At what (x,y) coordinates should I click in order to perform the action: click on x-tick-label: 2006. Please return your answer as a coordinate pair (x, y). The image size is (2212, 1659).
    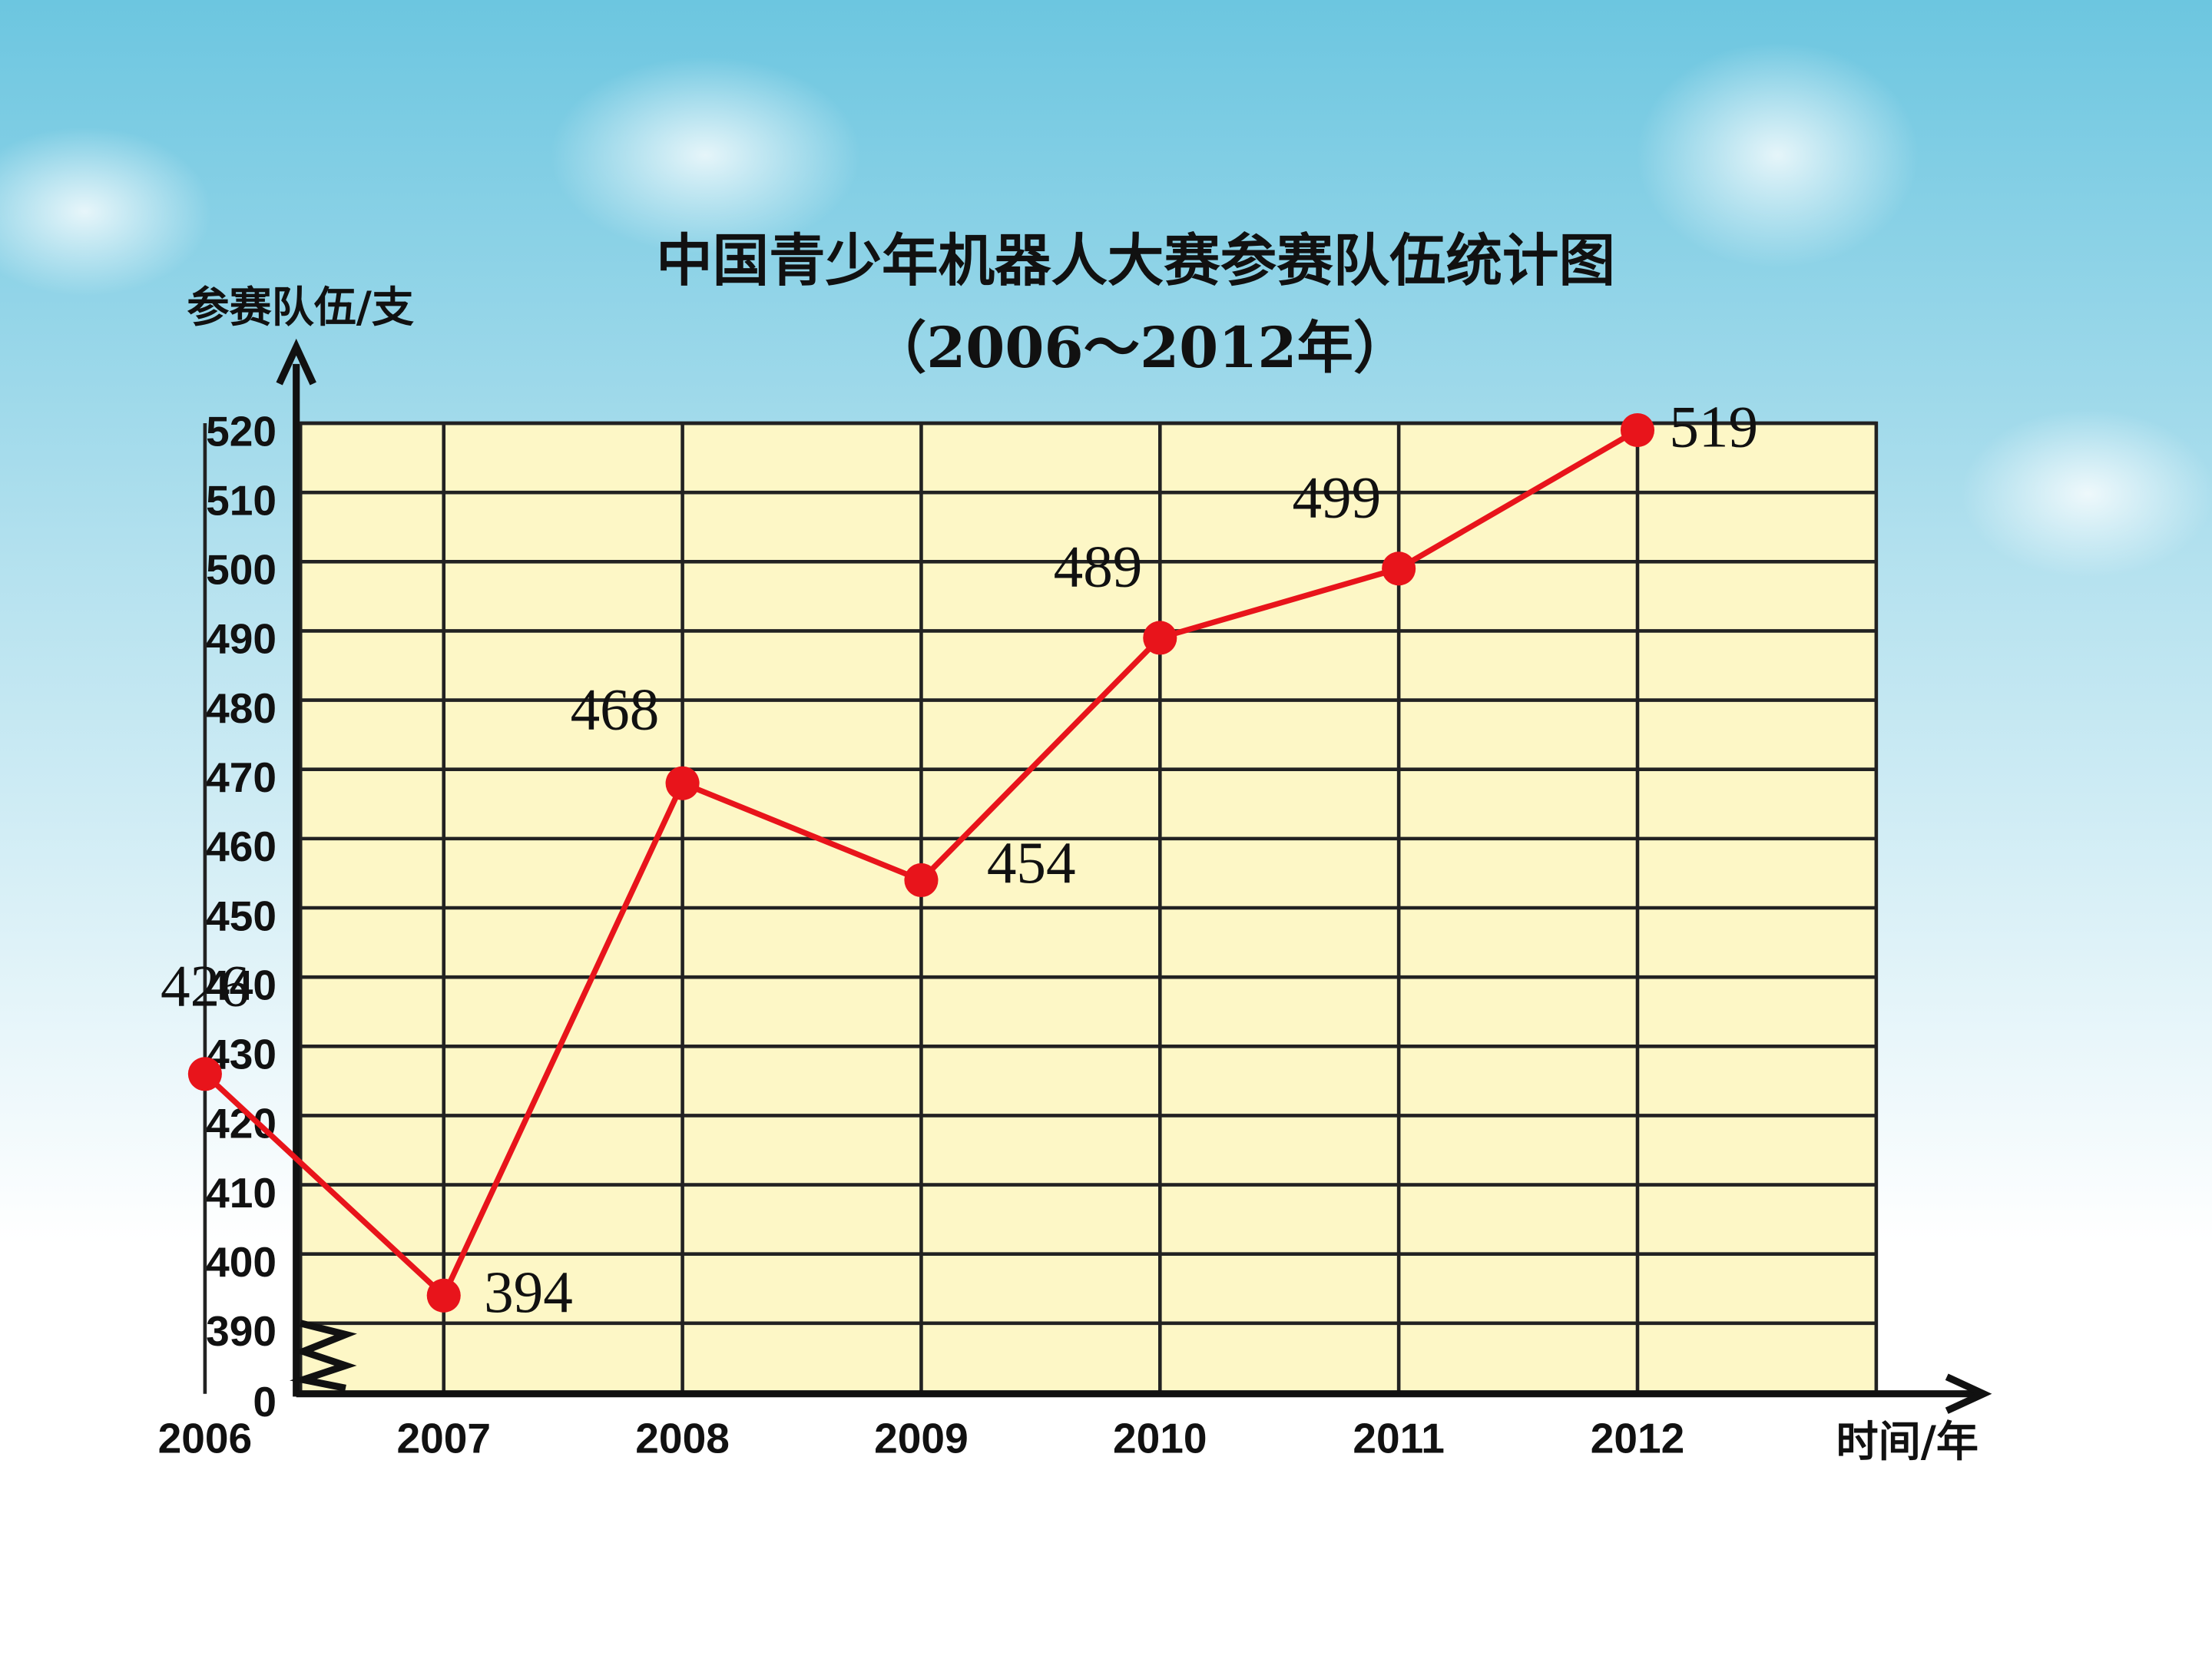
    Looking at the image, I should click on (206, 1438).